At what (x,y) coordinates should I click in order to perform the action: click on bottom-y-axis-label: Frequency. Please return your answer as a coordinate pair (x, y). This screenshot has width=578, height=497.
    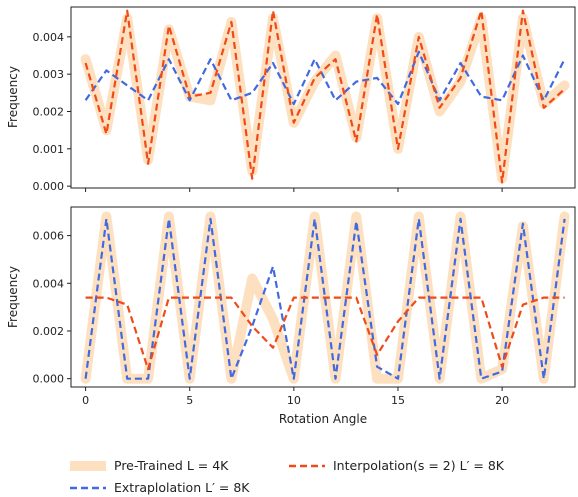
    Looking at the image, I should click on (13, 297).